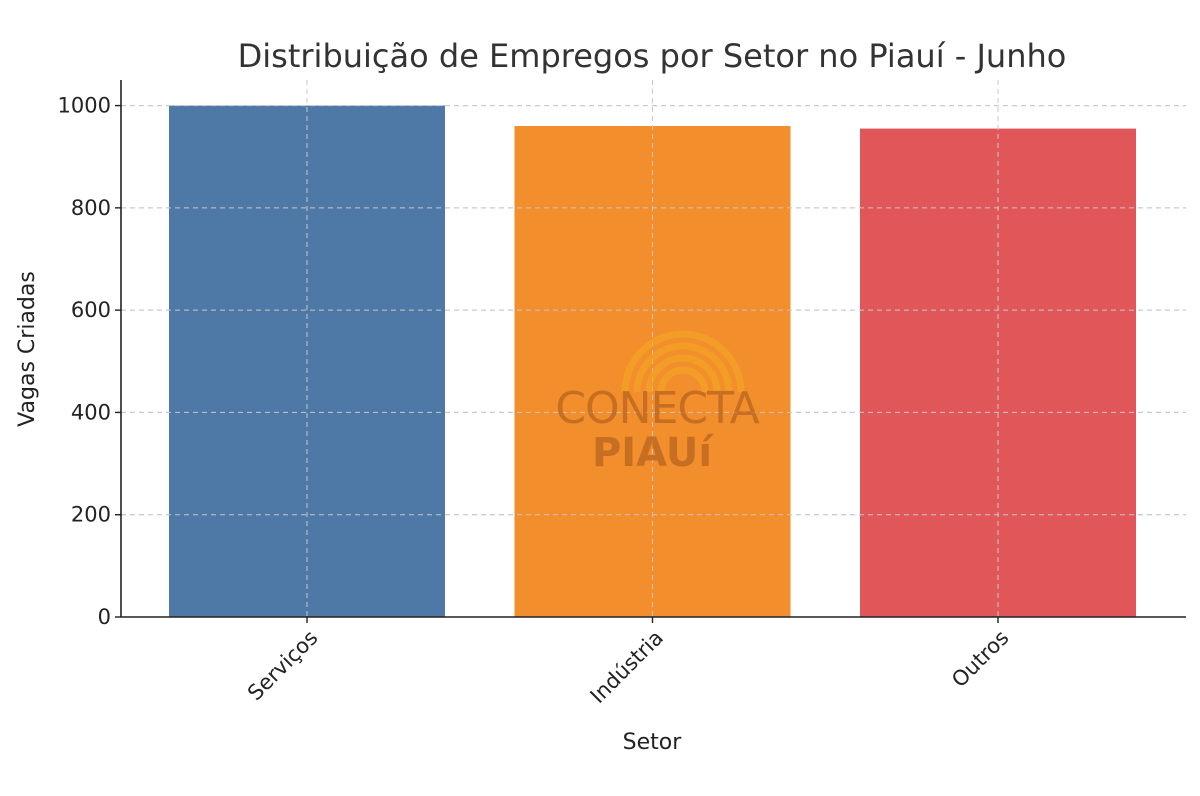 This screenshot has width=1200, height=796. What do you see at coordinates (84, 106) in the screenshot?
I see `y-tick-label: 1000` at bounding box center [84, 106].